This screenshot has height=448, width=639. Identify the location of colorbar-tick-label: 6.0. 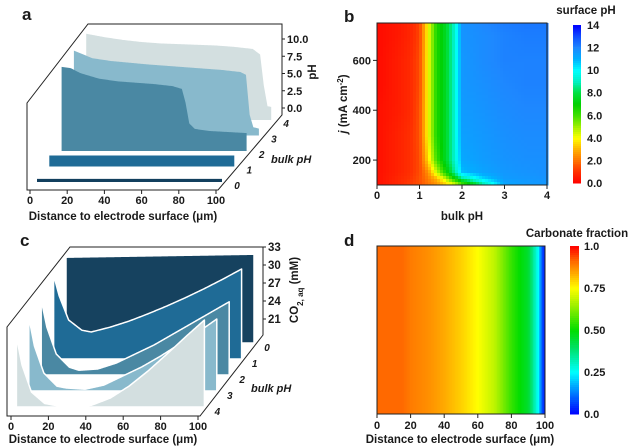
(594, 116).